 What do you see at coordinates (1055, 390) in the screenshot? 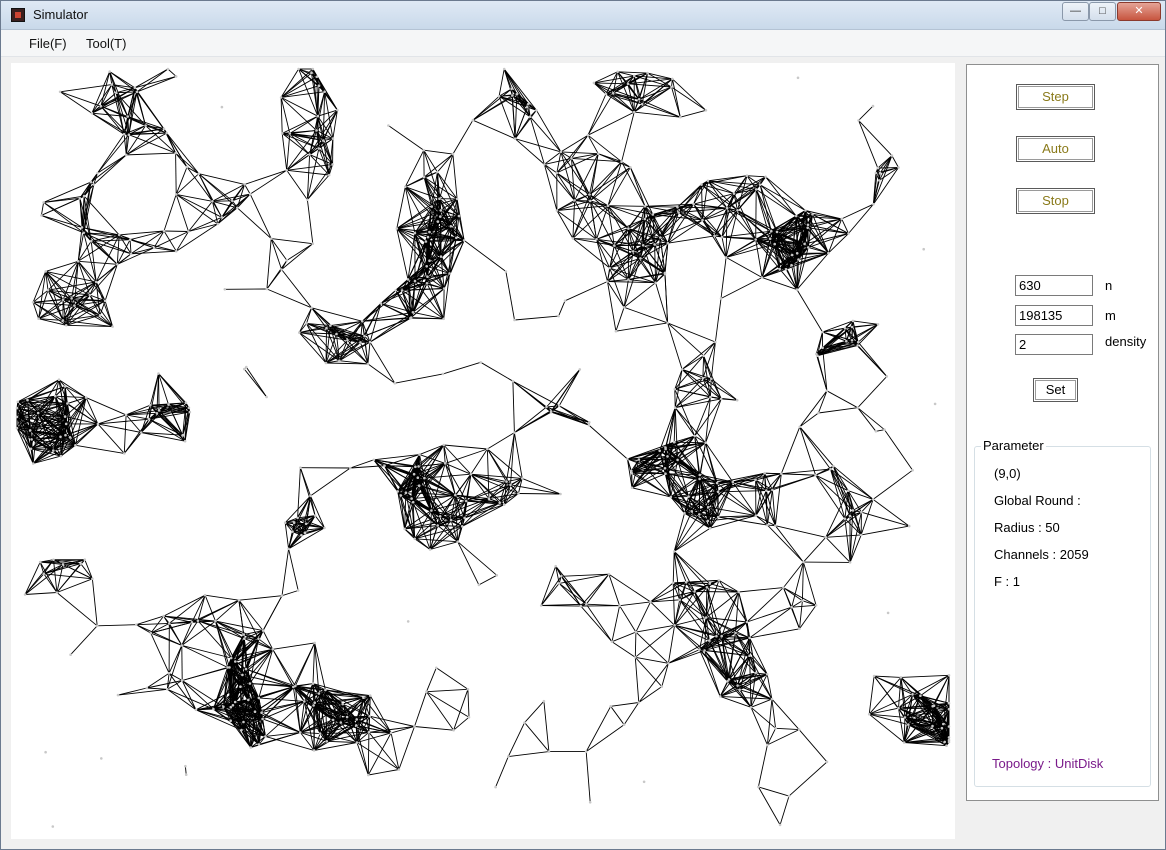
I see `set-button: Set` at bounding box center [1055, 390].